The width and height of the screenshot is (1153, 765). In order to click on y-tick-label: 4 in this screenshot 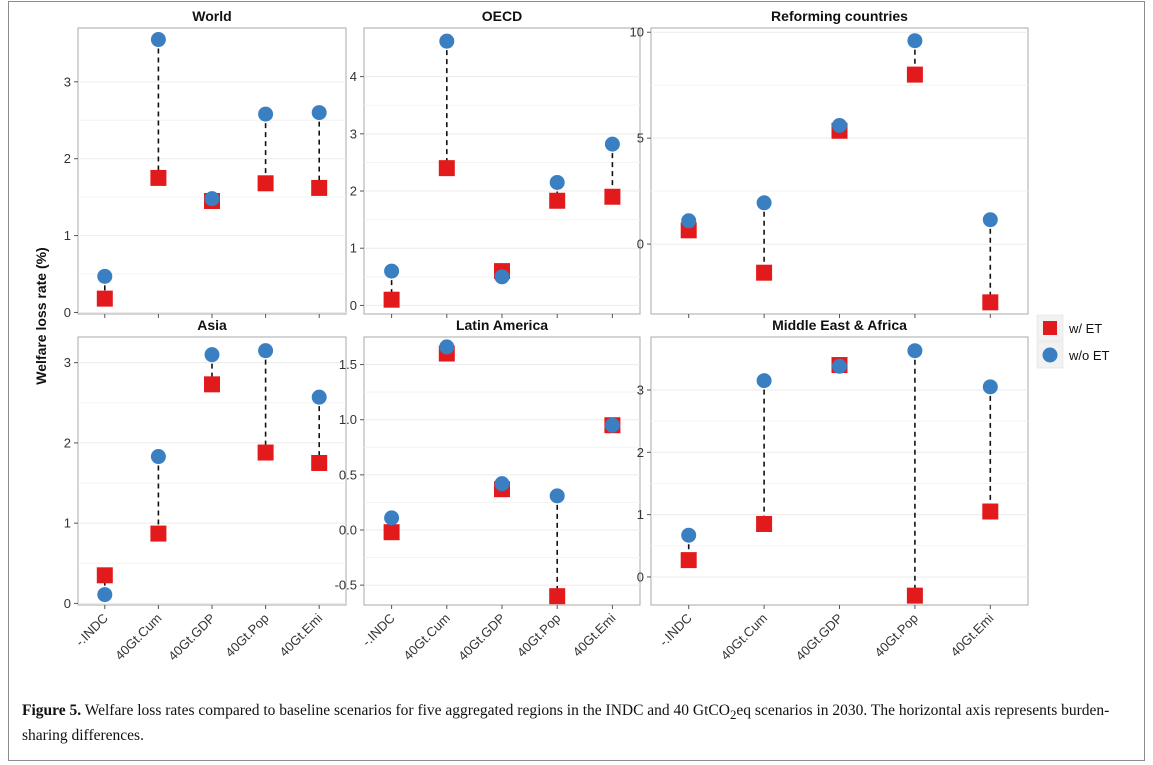, I will do `click(353, 76)`.